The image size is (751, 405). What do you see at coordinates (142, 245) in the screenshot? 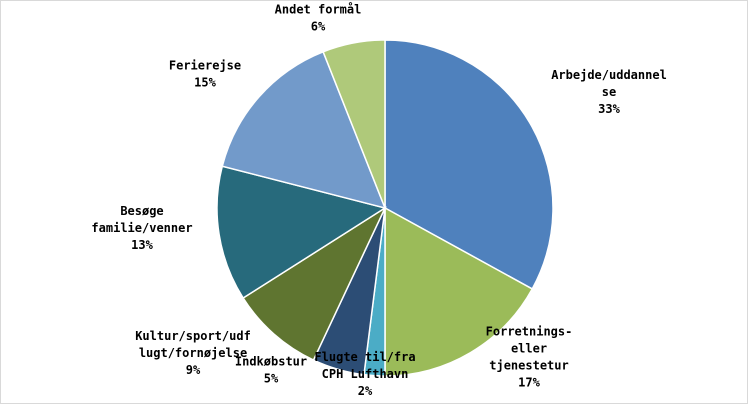
I see `slice-percent-label: 13%` at bounding box center [142, 245].